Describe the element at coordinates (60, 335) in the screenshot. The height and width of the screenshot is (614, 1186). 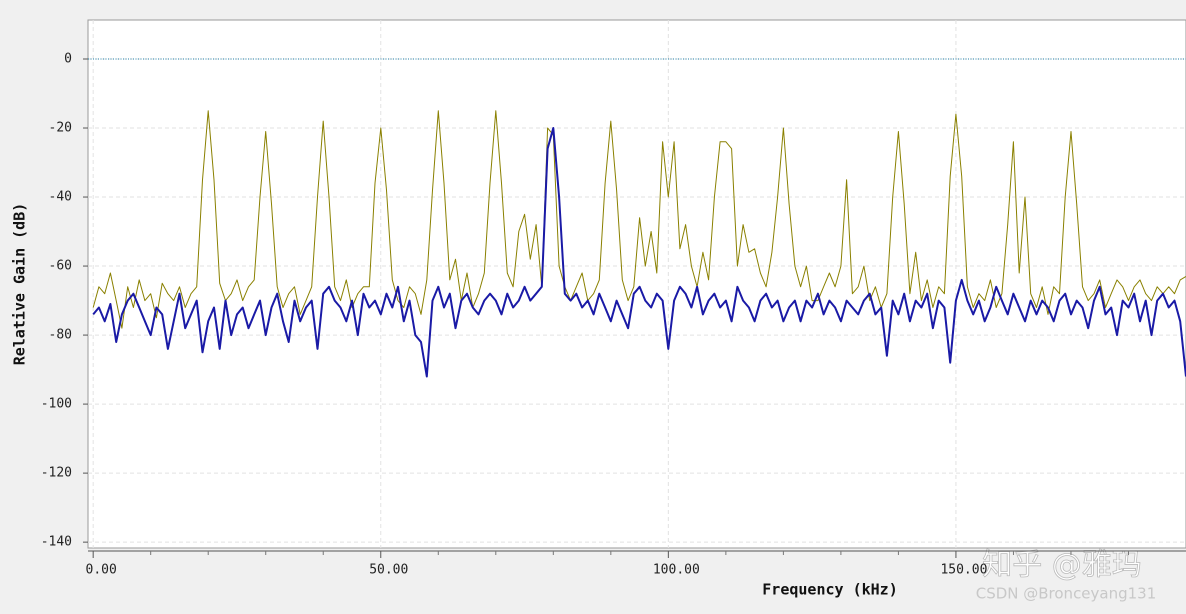
I see `y-tick-label: -80` at that location.